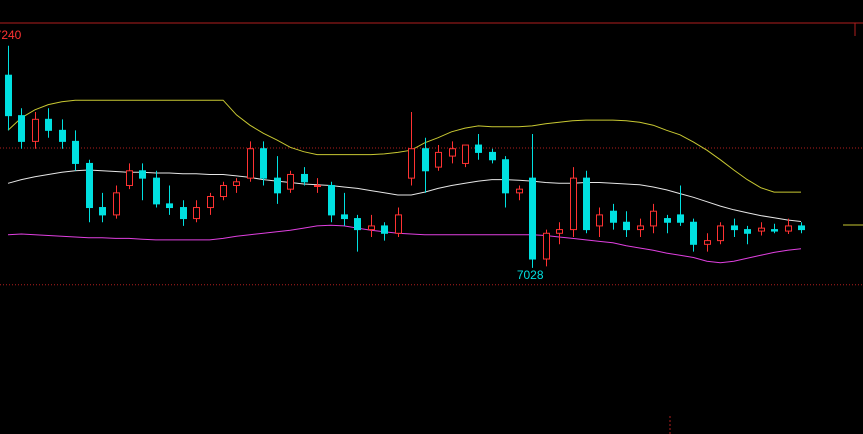  I want to click on band-line, so click(404, 244).